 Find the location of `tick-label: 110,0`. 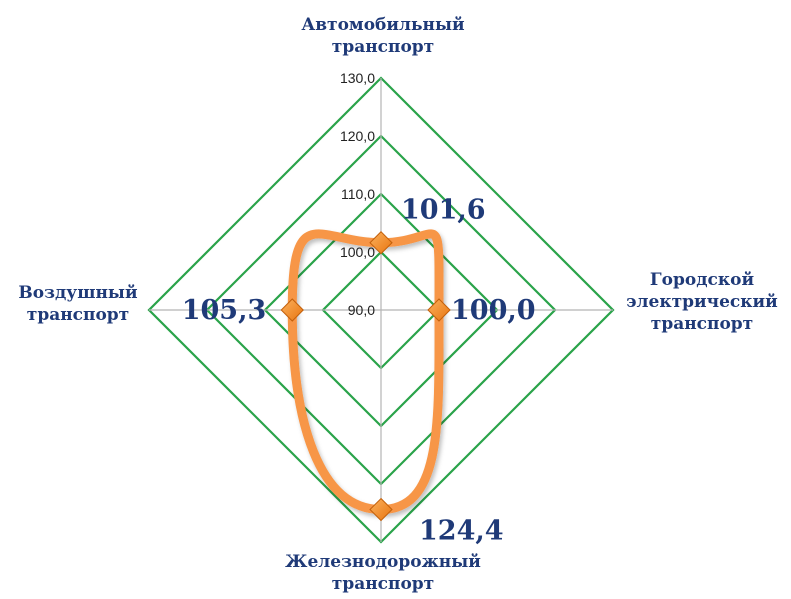

tick-label: 110,0 is located at coordinates (358, 194).